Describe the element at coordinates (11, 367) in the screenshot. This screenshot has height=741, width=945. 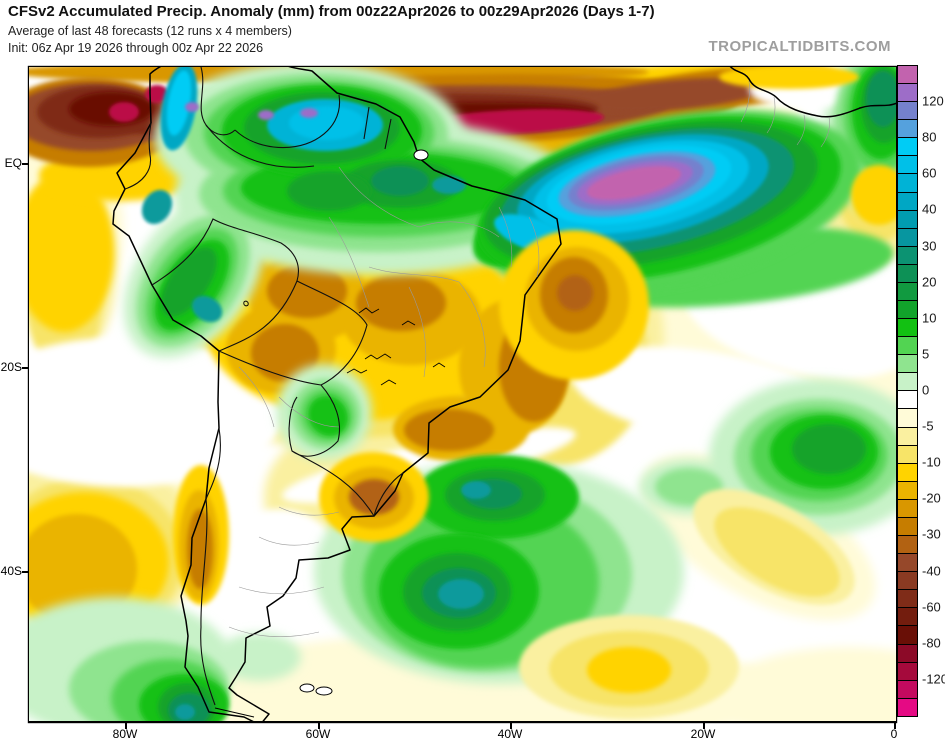
I see `y-axis-label: 20S` at that location.